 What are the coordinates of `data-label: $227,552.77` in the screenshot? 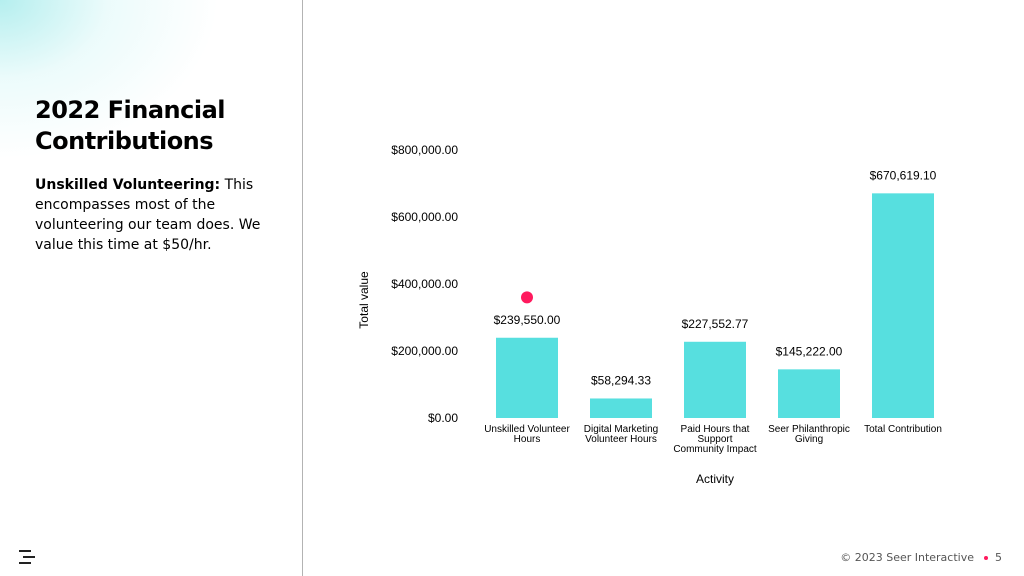 It's located at (715, 324).